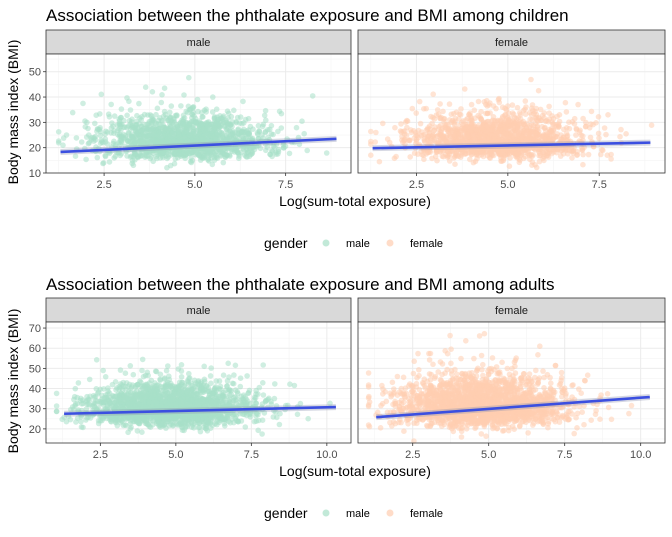  What do you see at coordinates (198, 145) in the screenshot?
I see `regression-line` at bounding box center [198, 145].